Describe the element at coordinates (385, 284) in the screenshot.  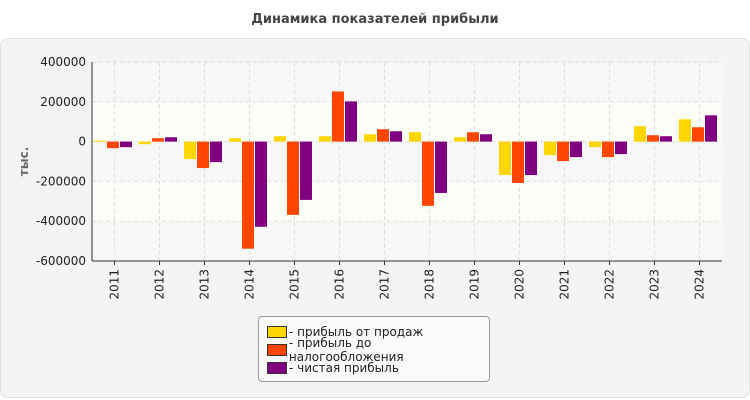
I see `x-tick-label: 2017` at that location.